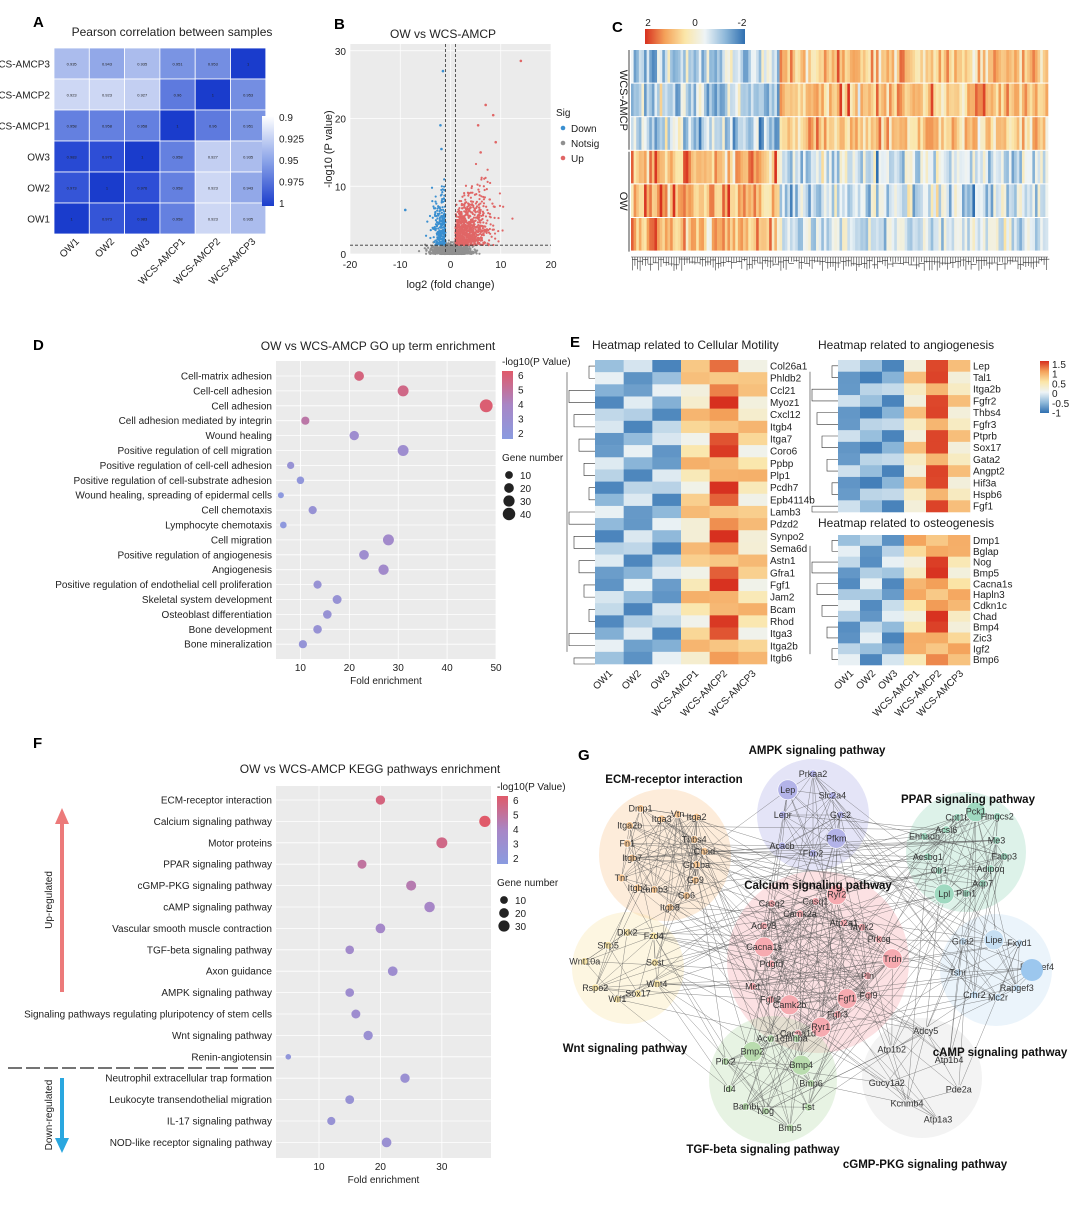 Image resolution: width=1080 pixels, height=1213 pixels. Describe the element at coordinates (386, 681) in the screenshot. I see `x-axis-label: Fold enrichment` at that location.